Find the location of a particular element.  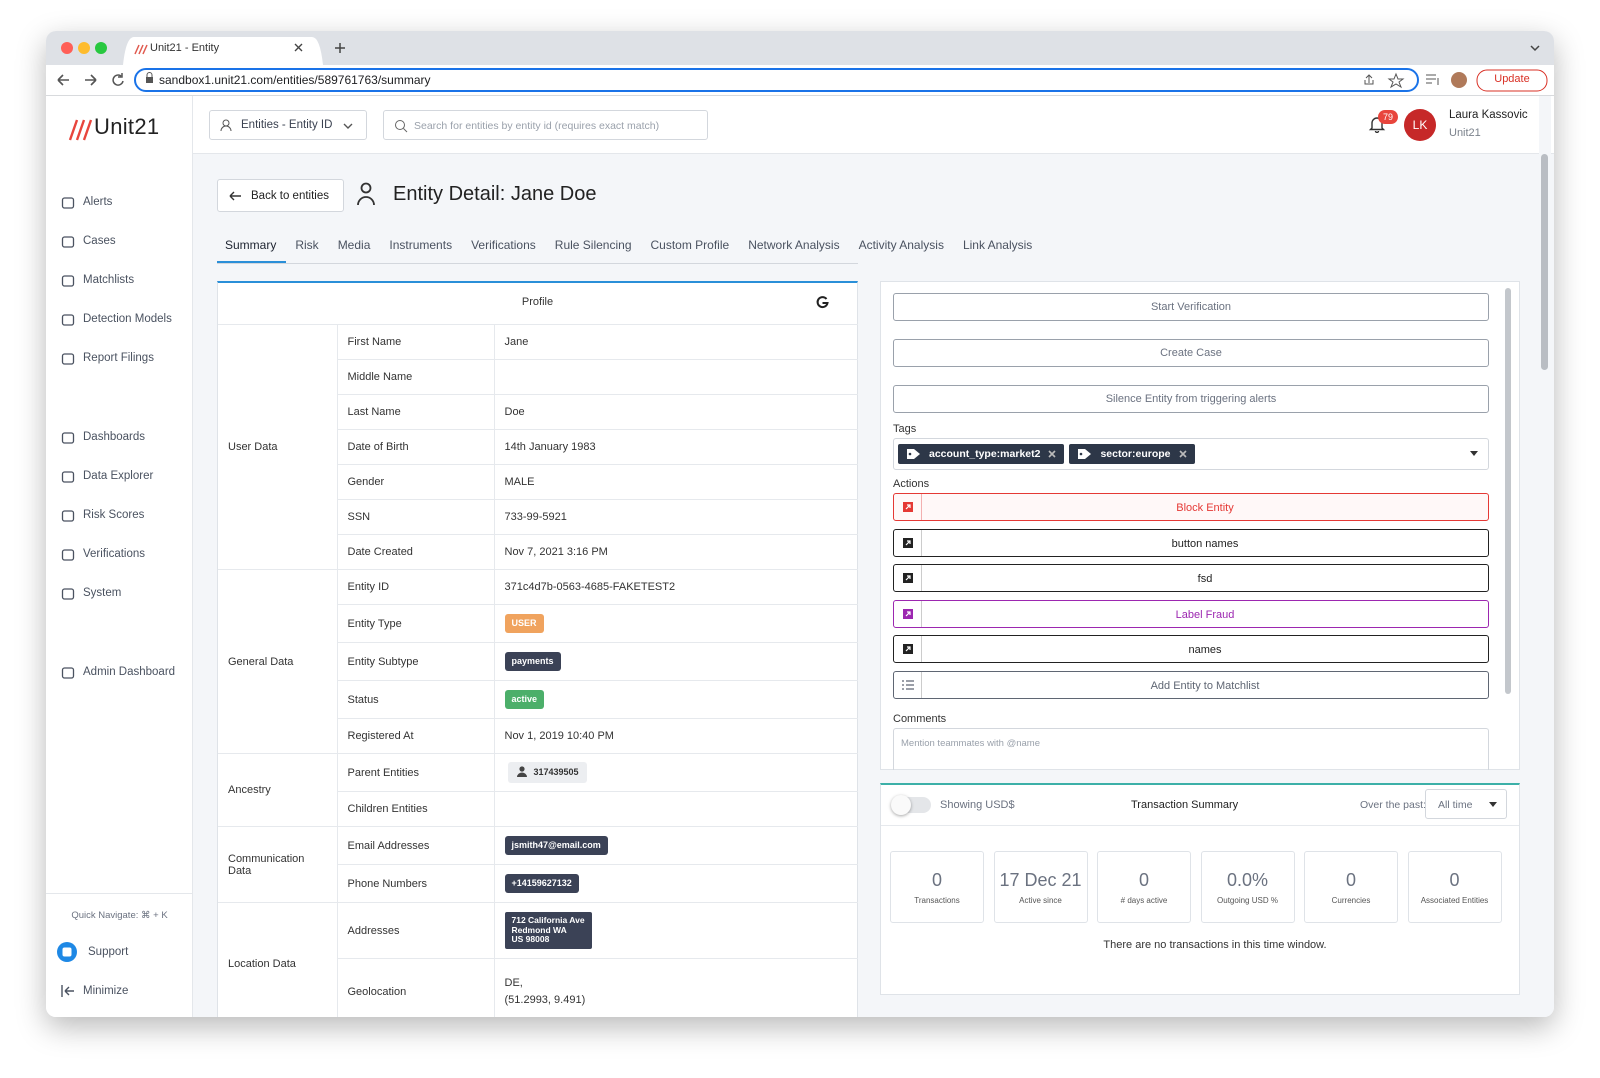

update-button: Update is located at coordinates (1512, 79).